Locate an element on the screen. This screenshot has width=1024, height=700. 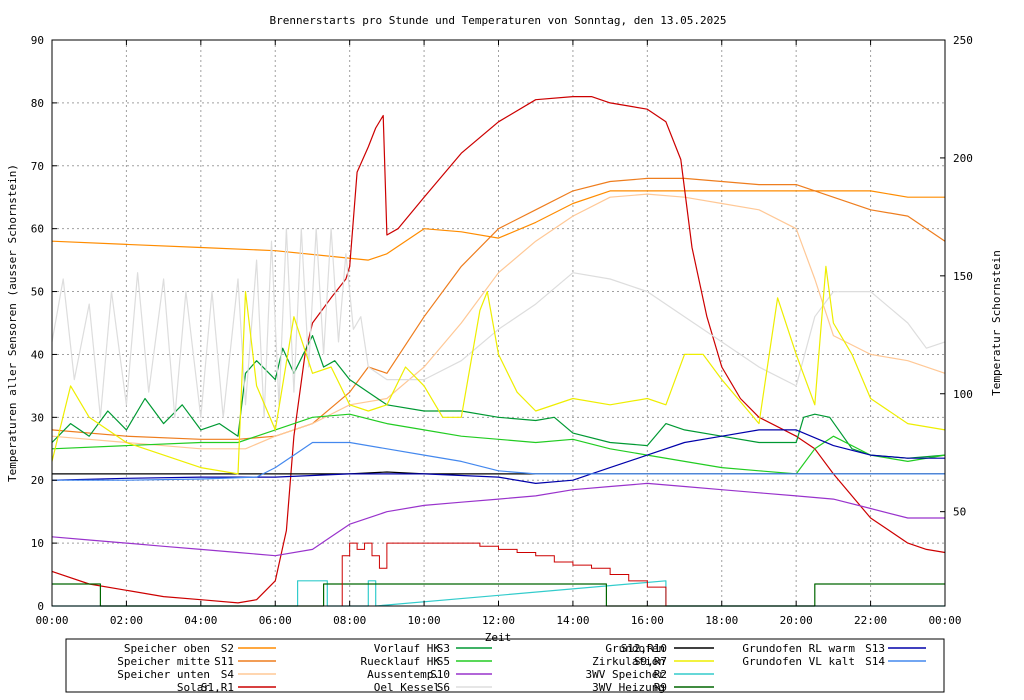
legend-entry-code: S11 is located at coordinates (224, 661).